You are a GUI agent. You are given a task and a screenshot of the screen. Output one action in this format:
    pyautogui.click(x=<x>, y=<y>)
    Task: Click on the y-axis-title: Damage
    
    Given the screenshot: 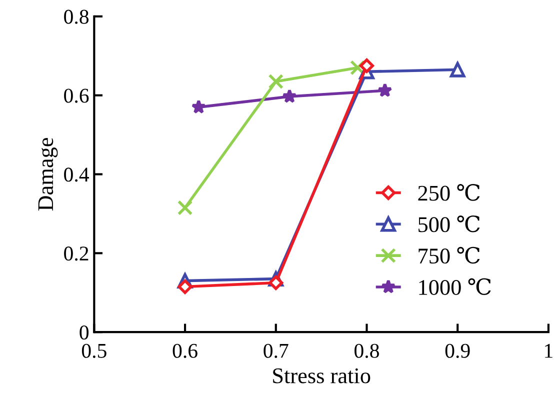 What is the action you would take?
    pyautogui.click(x=48, y=174)
    